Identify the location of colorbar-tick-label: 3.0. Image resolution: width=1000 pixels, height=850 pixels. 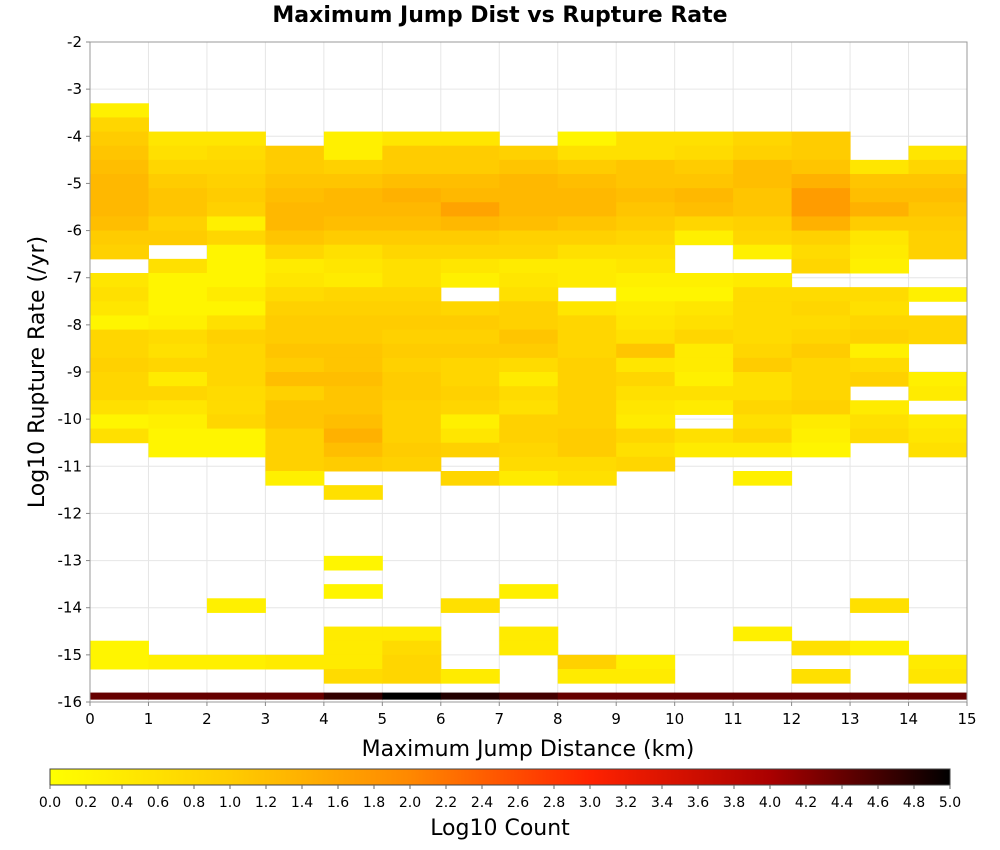
(590, 803).